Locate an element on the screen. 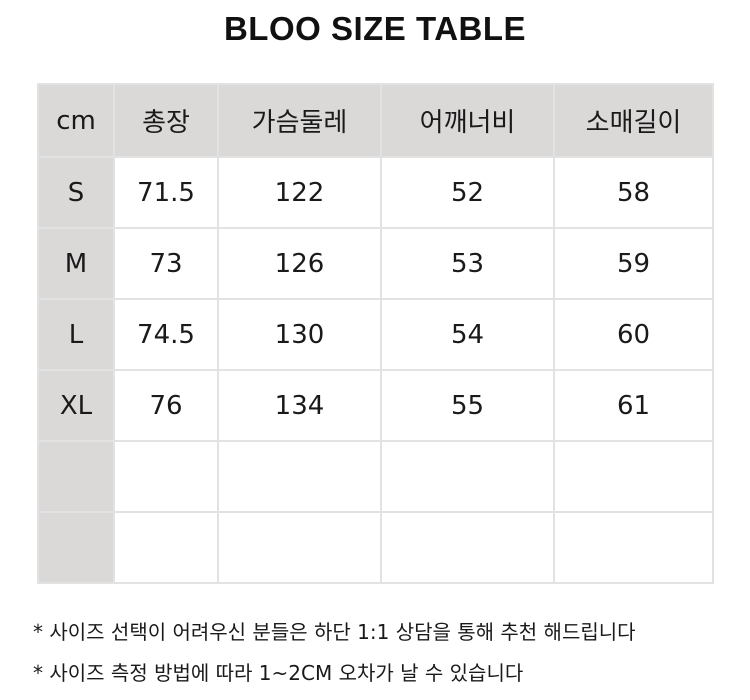  measurement-cell: 126 is located at coordinates (299, 263).